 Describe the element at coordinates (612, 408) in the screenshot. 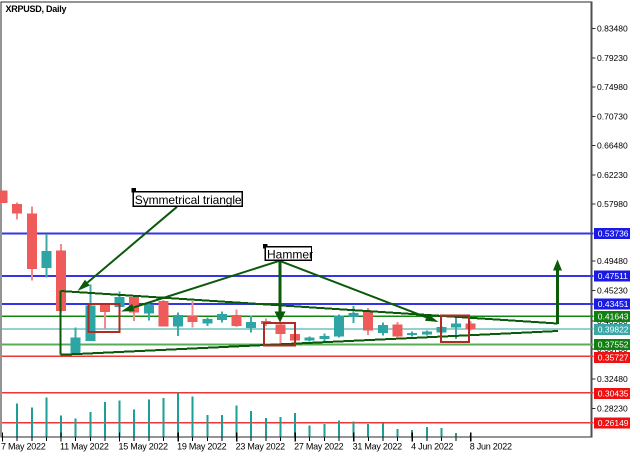

I see `svg-text: 0.28230` at that location.